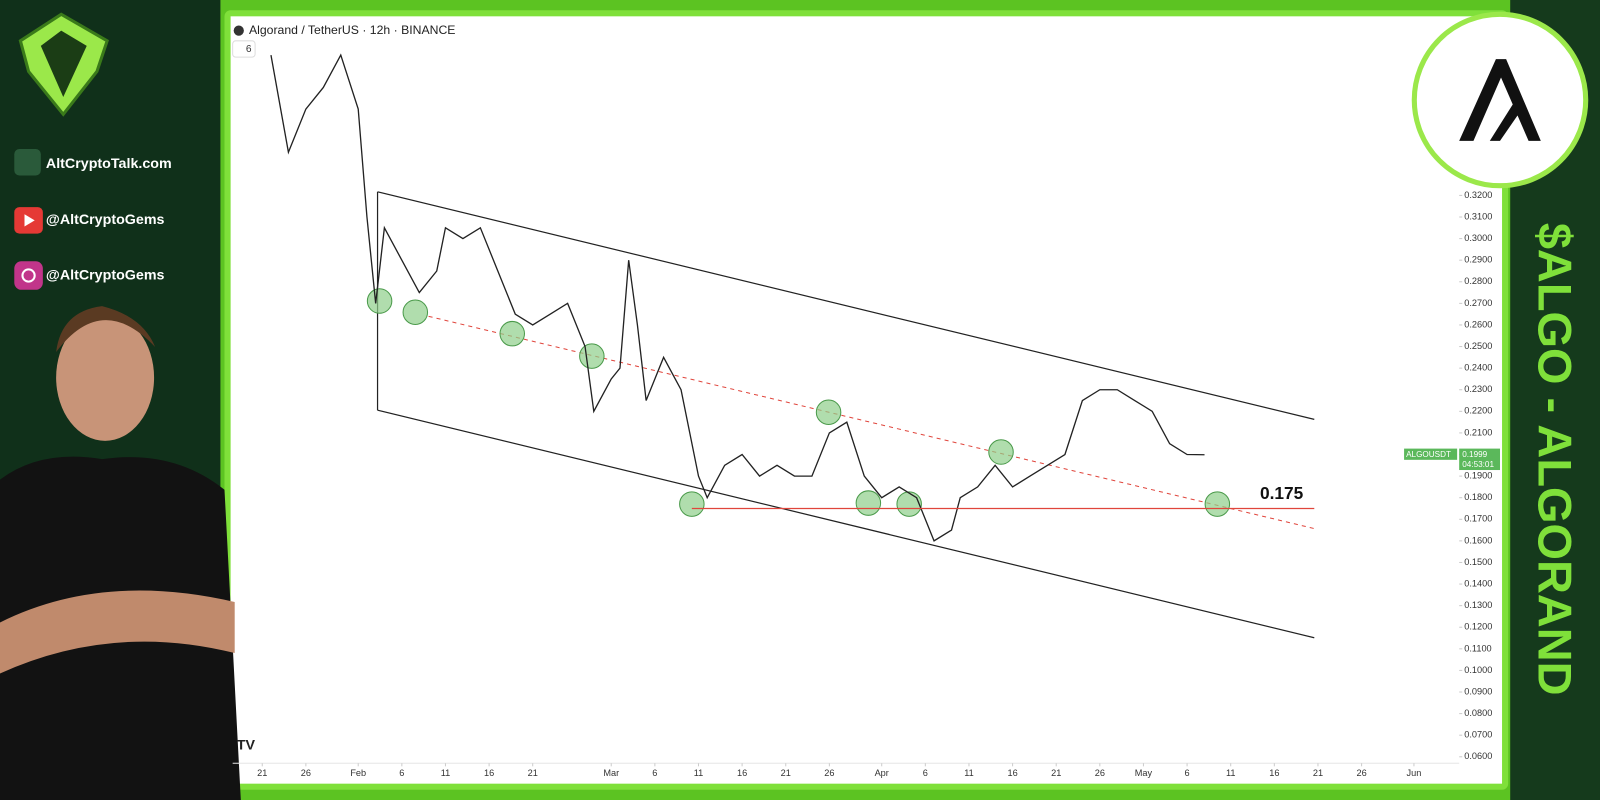  Describe the element at coordinates (1478, 670) in the screenshot. I see `y-tick-label: 0.1000` at that location.